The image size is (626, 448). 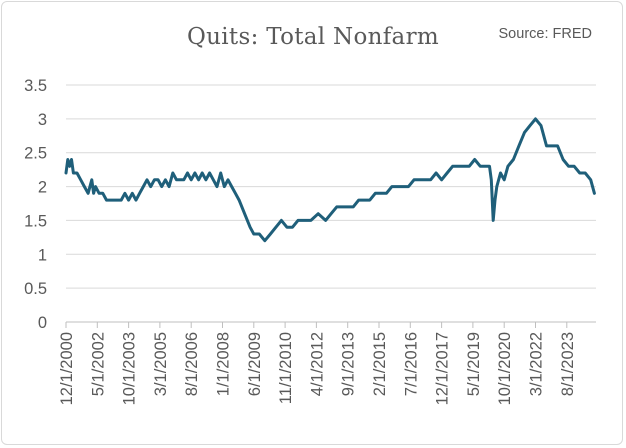 What do you see at coordinates (67, 368) in the screenshot?
I see `x-tick-label: 12/1/2000` at bounding box center [67, 368].